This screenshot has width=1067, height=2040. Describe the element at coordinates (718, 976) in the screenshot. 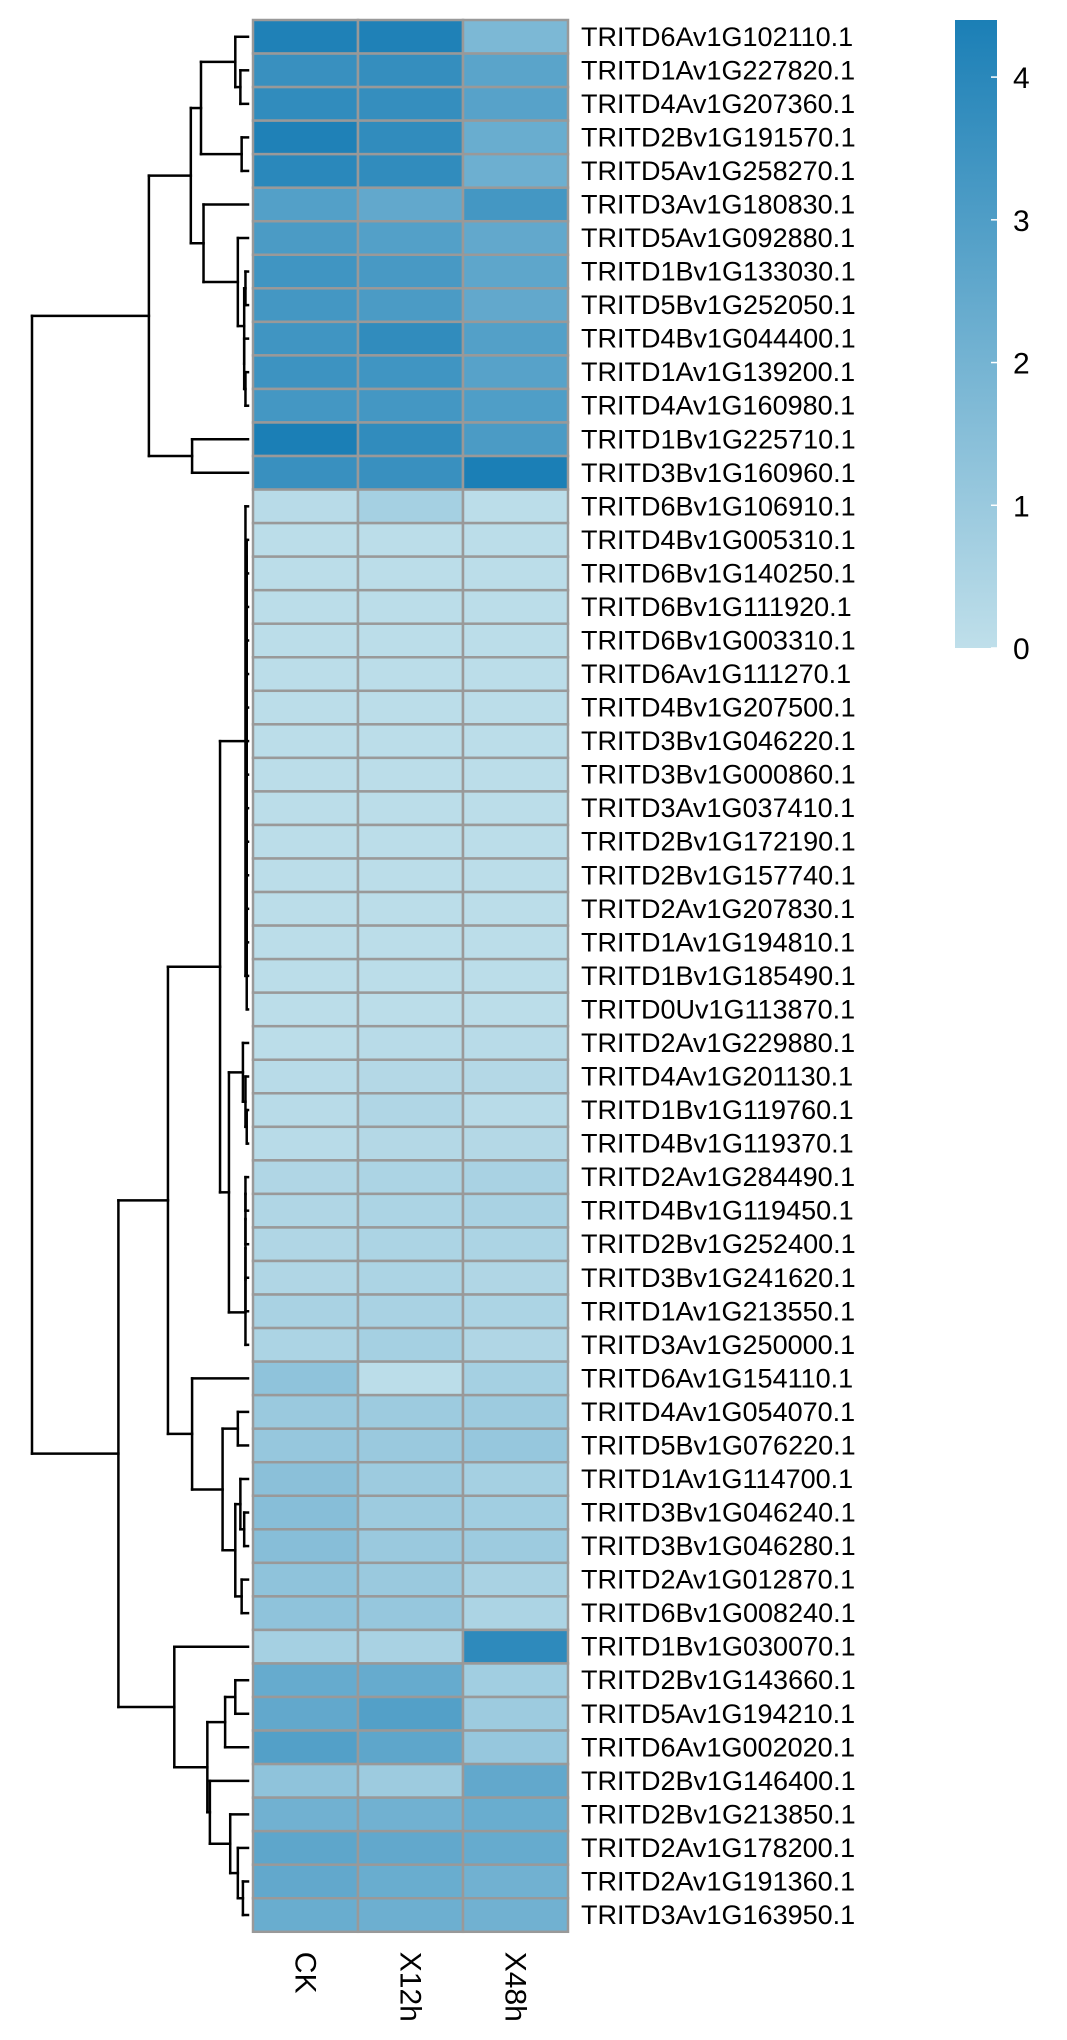

I see `row-label: TRITD1Bv1G185490.1` at that location.